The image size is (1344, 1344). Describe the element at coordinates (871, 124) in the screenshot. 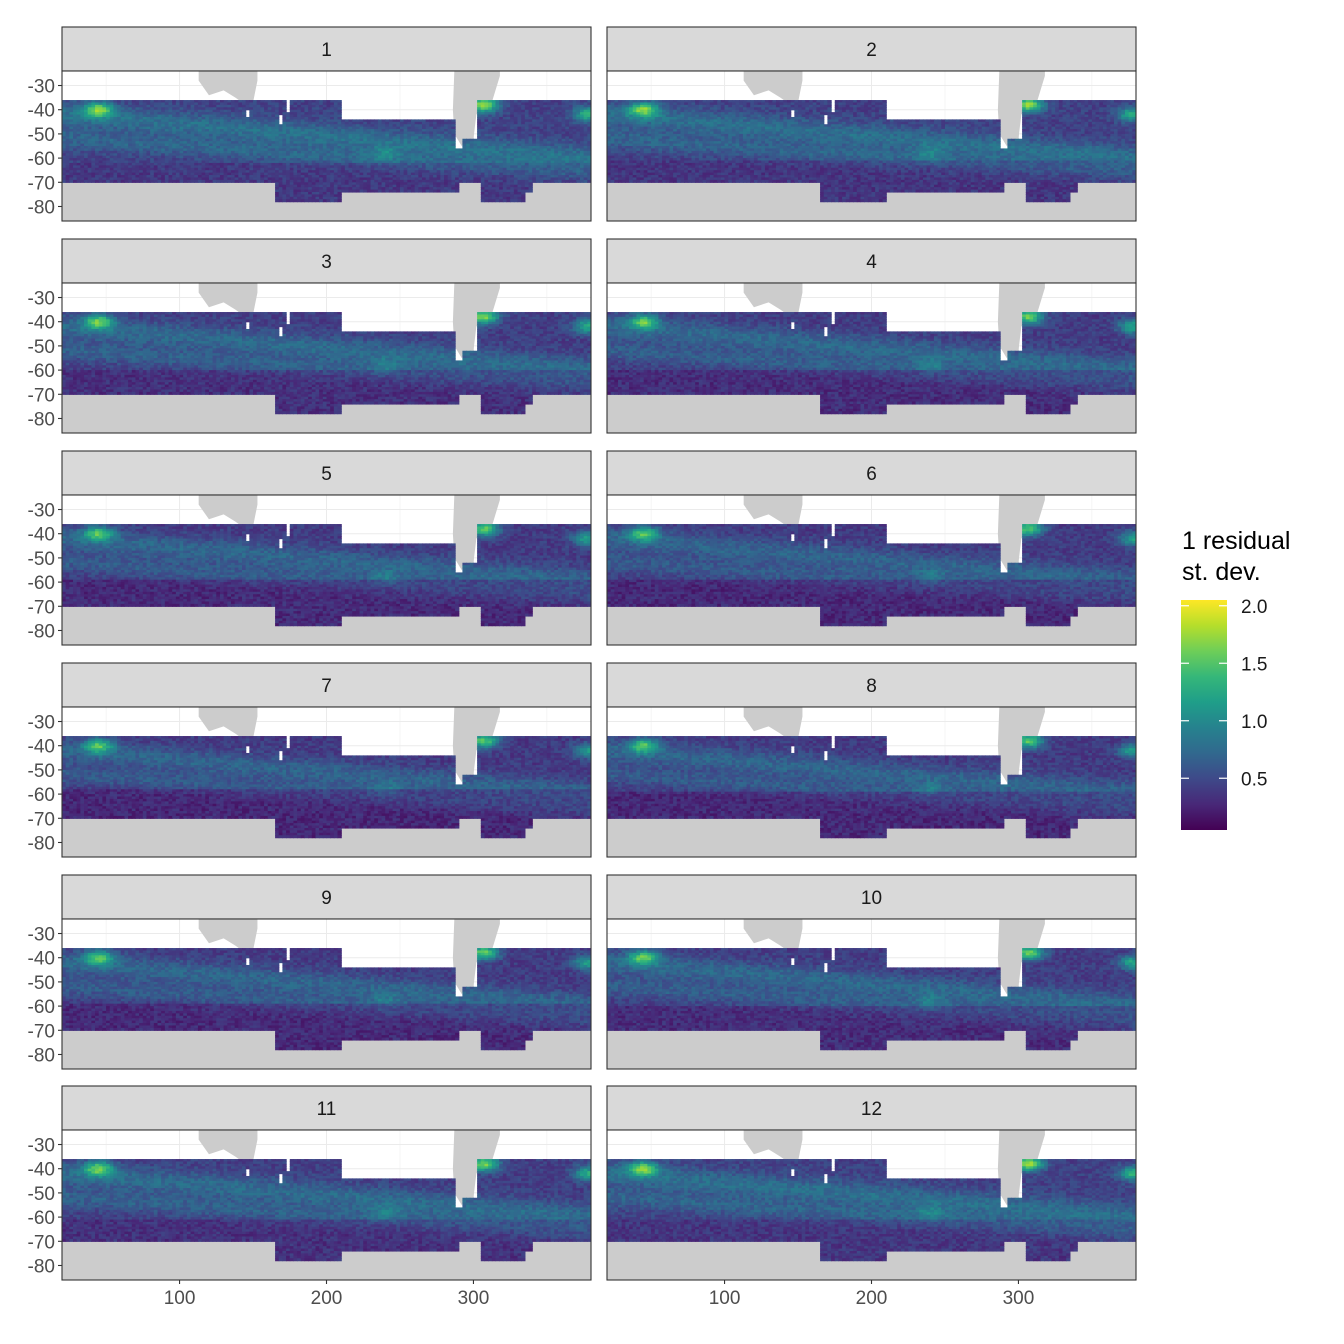

I see `facet-panel-2: 2` at that location.